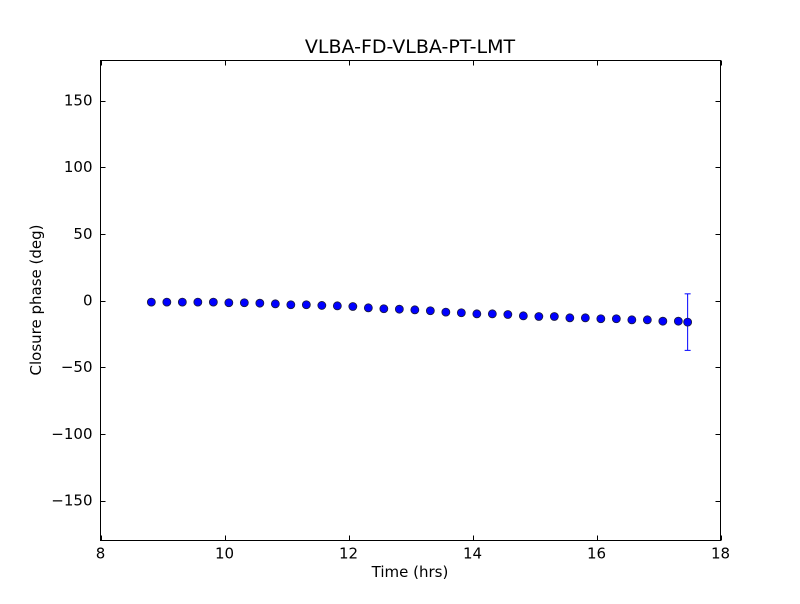 This screenshot has height=604, width=800. What do you see at coordinates (410, 572) in the screenshot?
I see `x-axis-label: Time (hrs)` at bounding box center [410, 572].